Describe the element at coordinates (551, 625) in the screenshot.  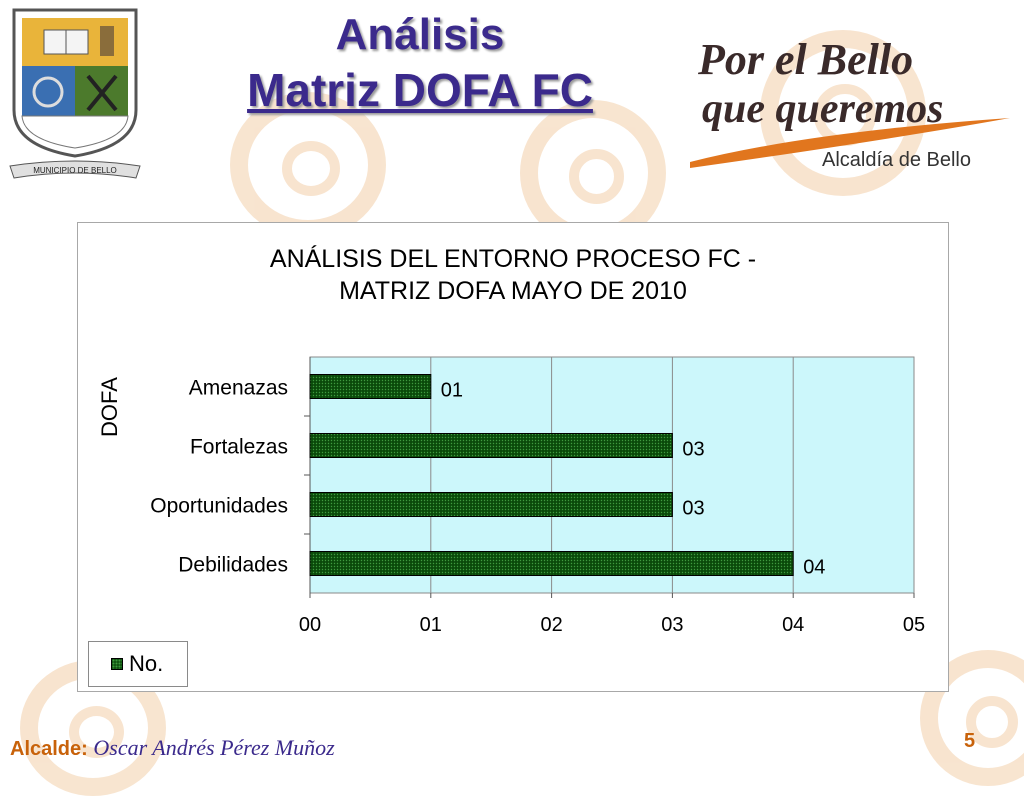
I see `x-tick-label: 02` at that location.